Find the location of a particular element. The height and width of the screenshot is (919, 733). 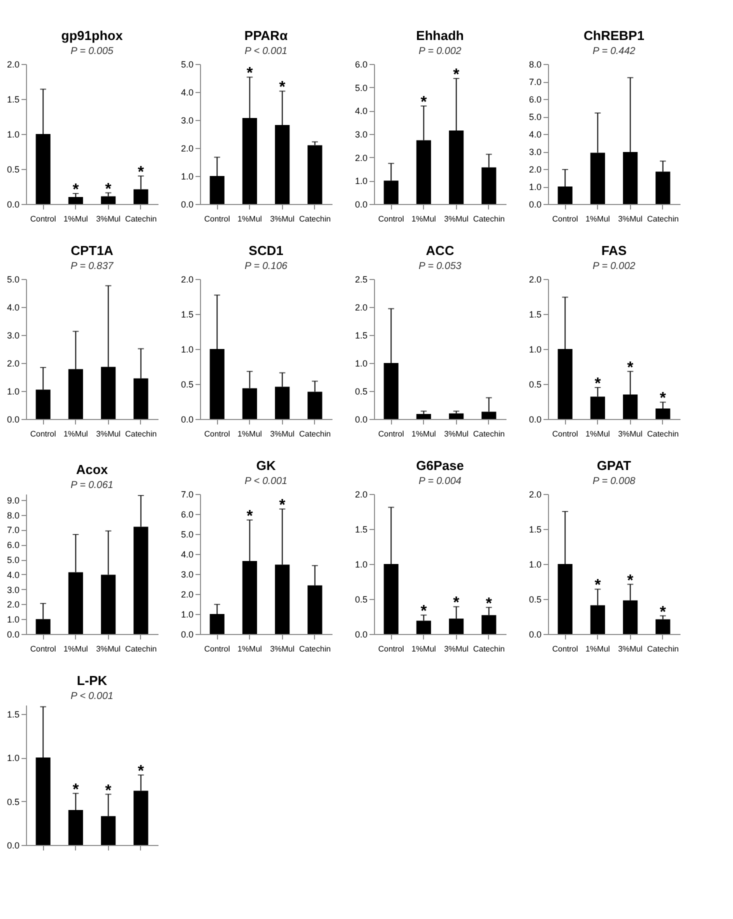

chart-subtitle: P < 0.001 is located at coordinates (92, 696).